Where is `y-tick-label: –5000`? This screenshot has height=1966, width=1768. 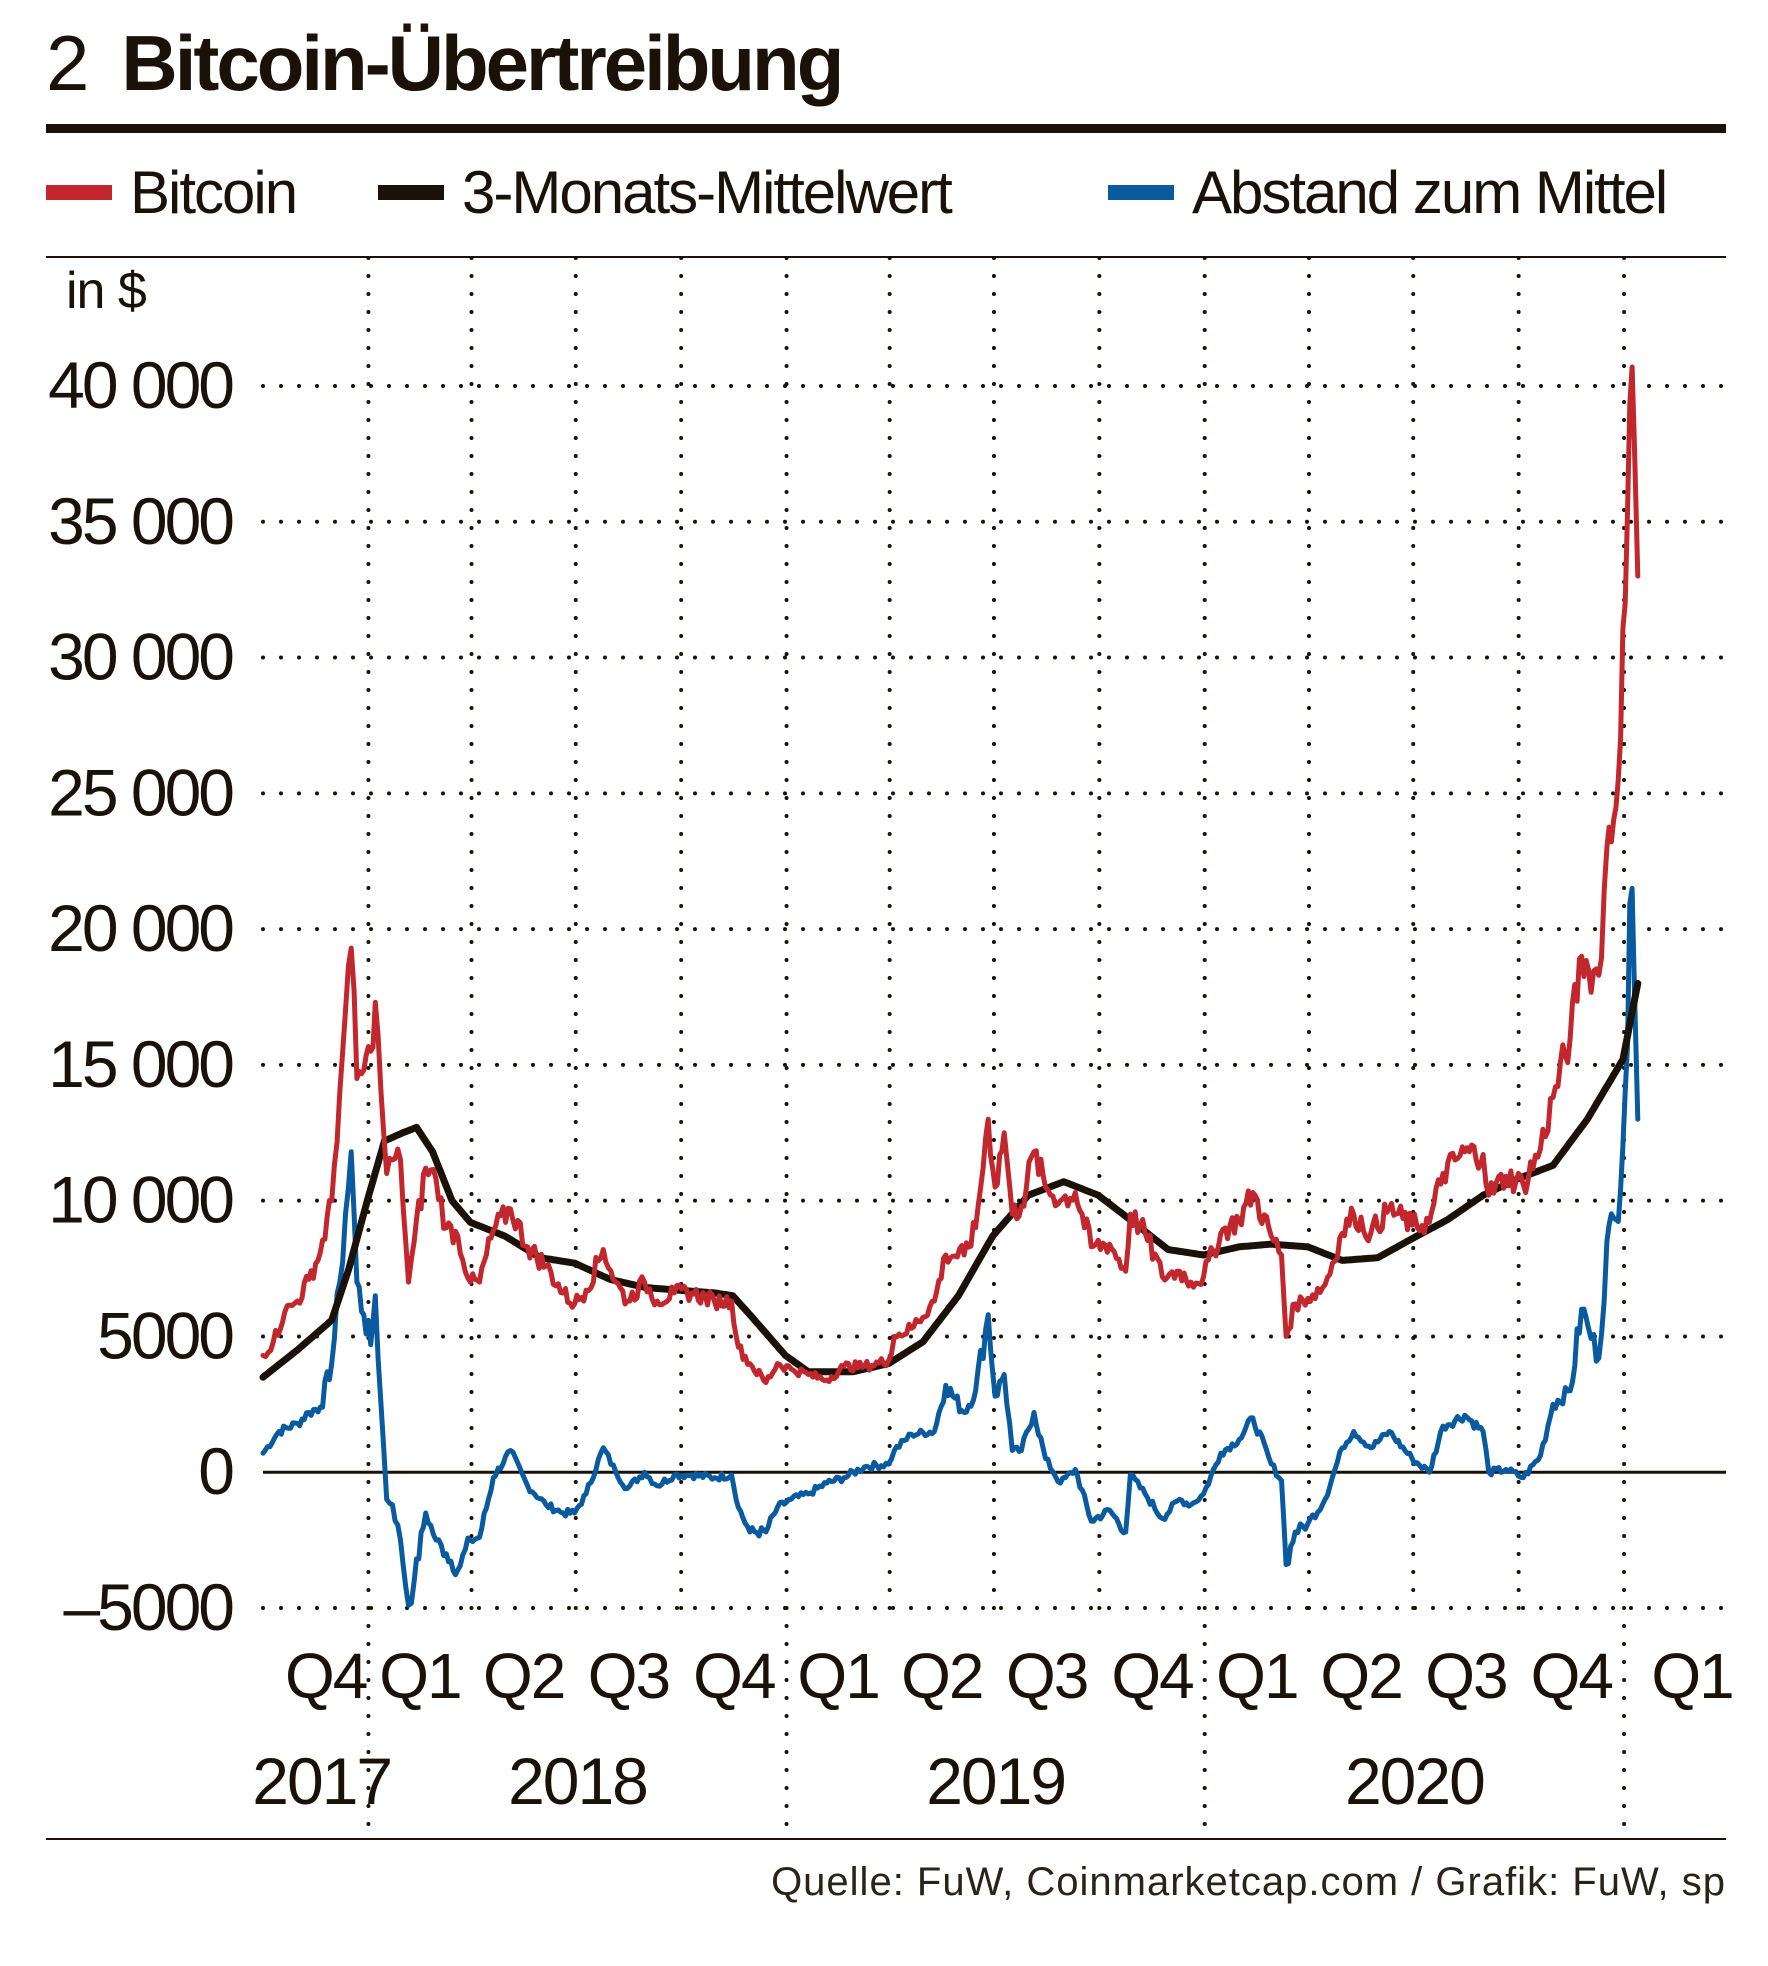
y-tick-label: –5000 is located at coordinates (148, 1607).